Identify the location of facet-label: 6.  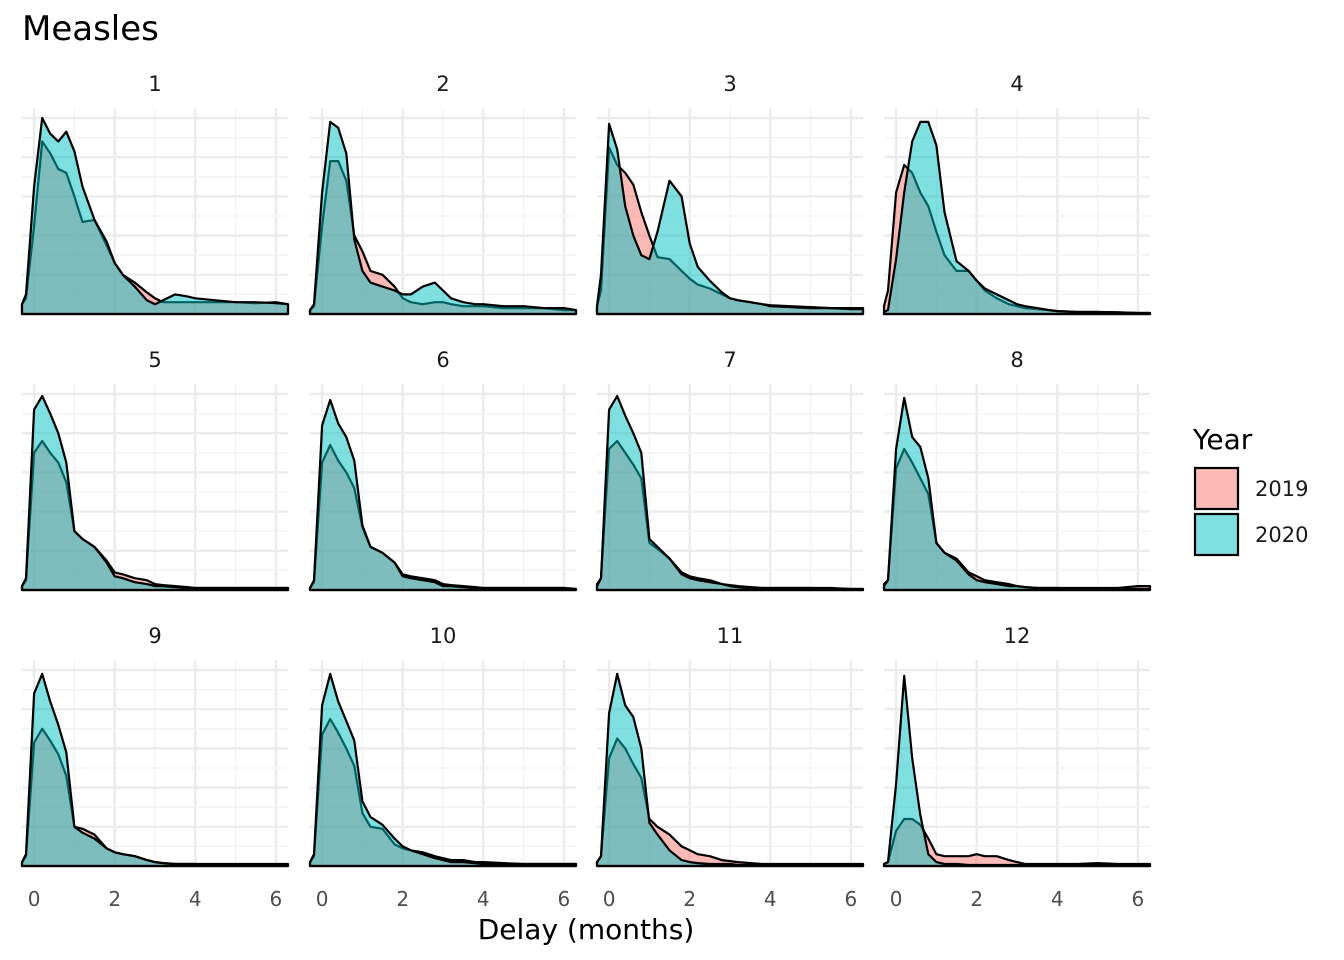
(442, 360).